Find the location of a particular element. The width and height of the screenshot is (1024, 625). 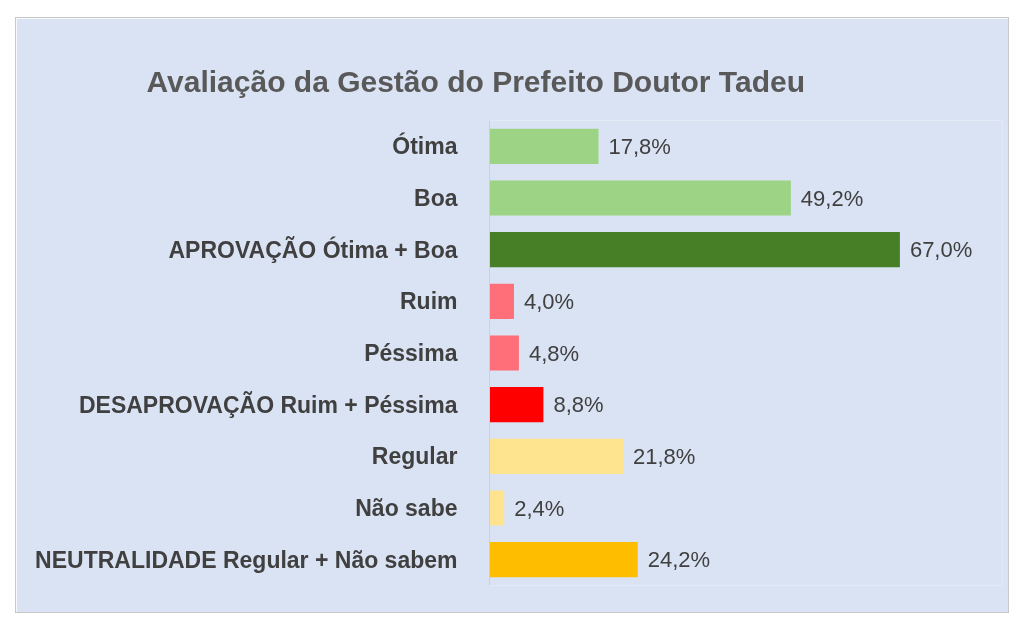

data-label: 67,0% is located at coordinates (941, 250).